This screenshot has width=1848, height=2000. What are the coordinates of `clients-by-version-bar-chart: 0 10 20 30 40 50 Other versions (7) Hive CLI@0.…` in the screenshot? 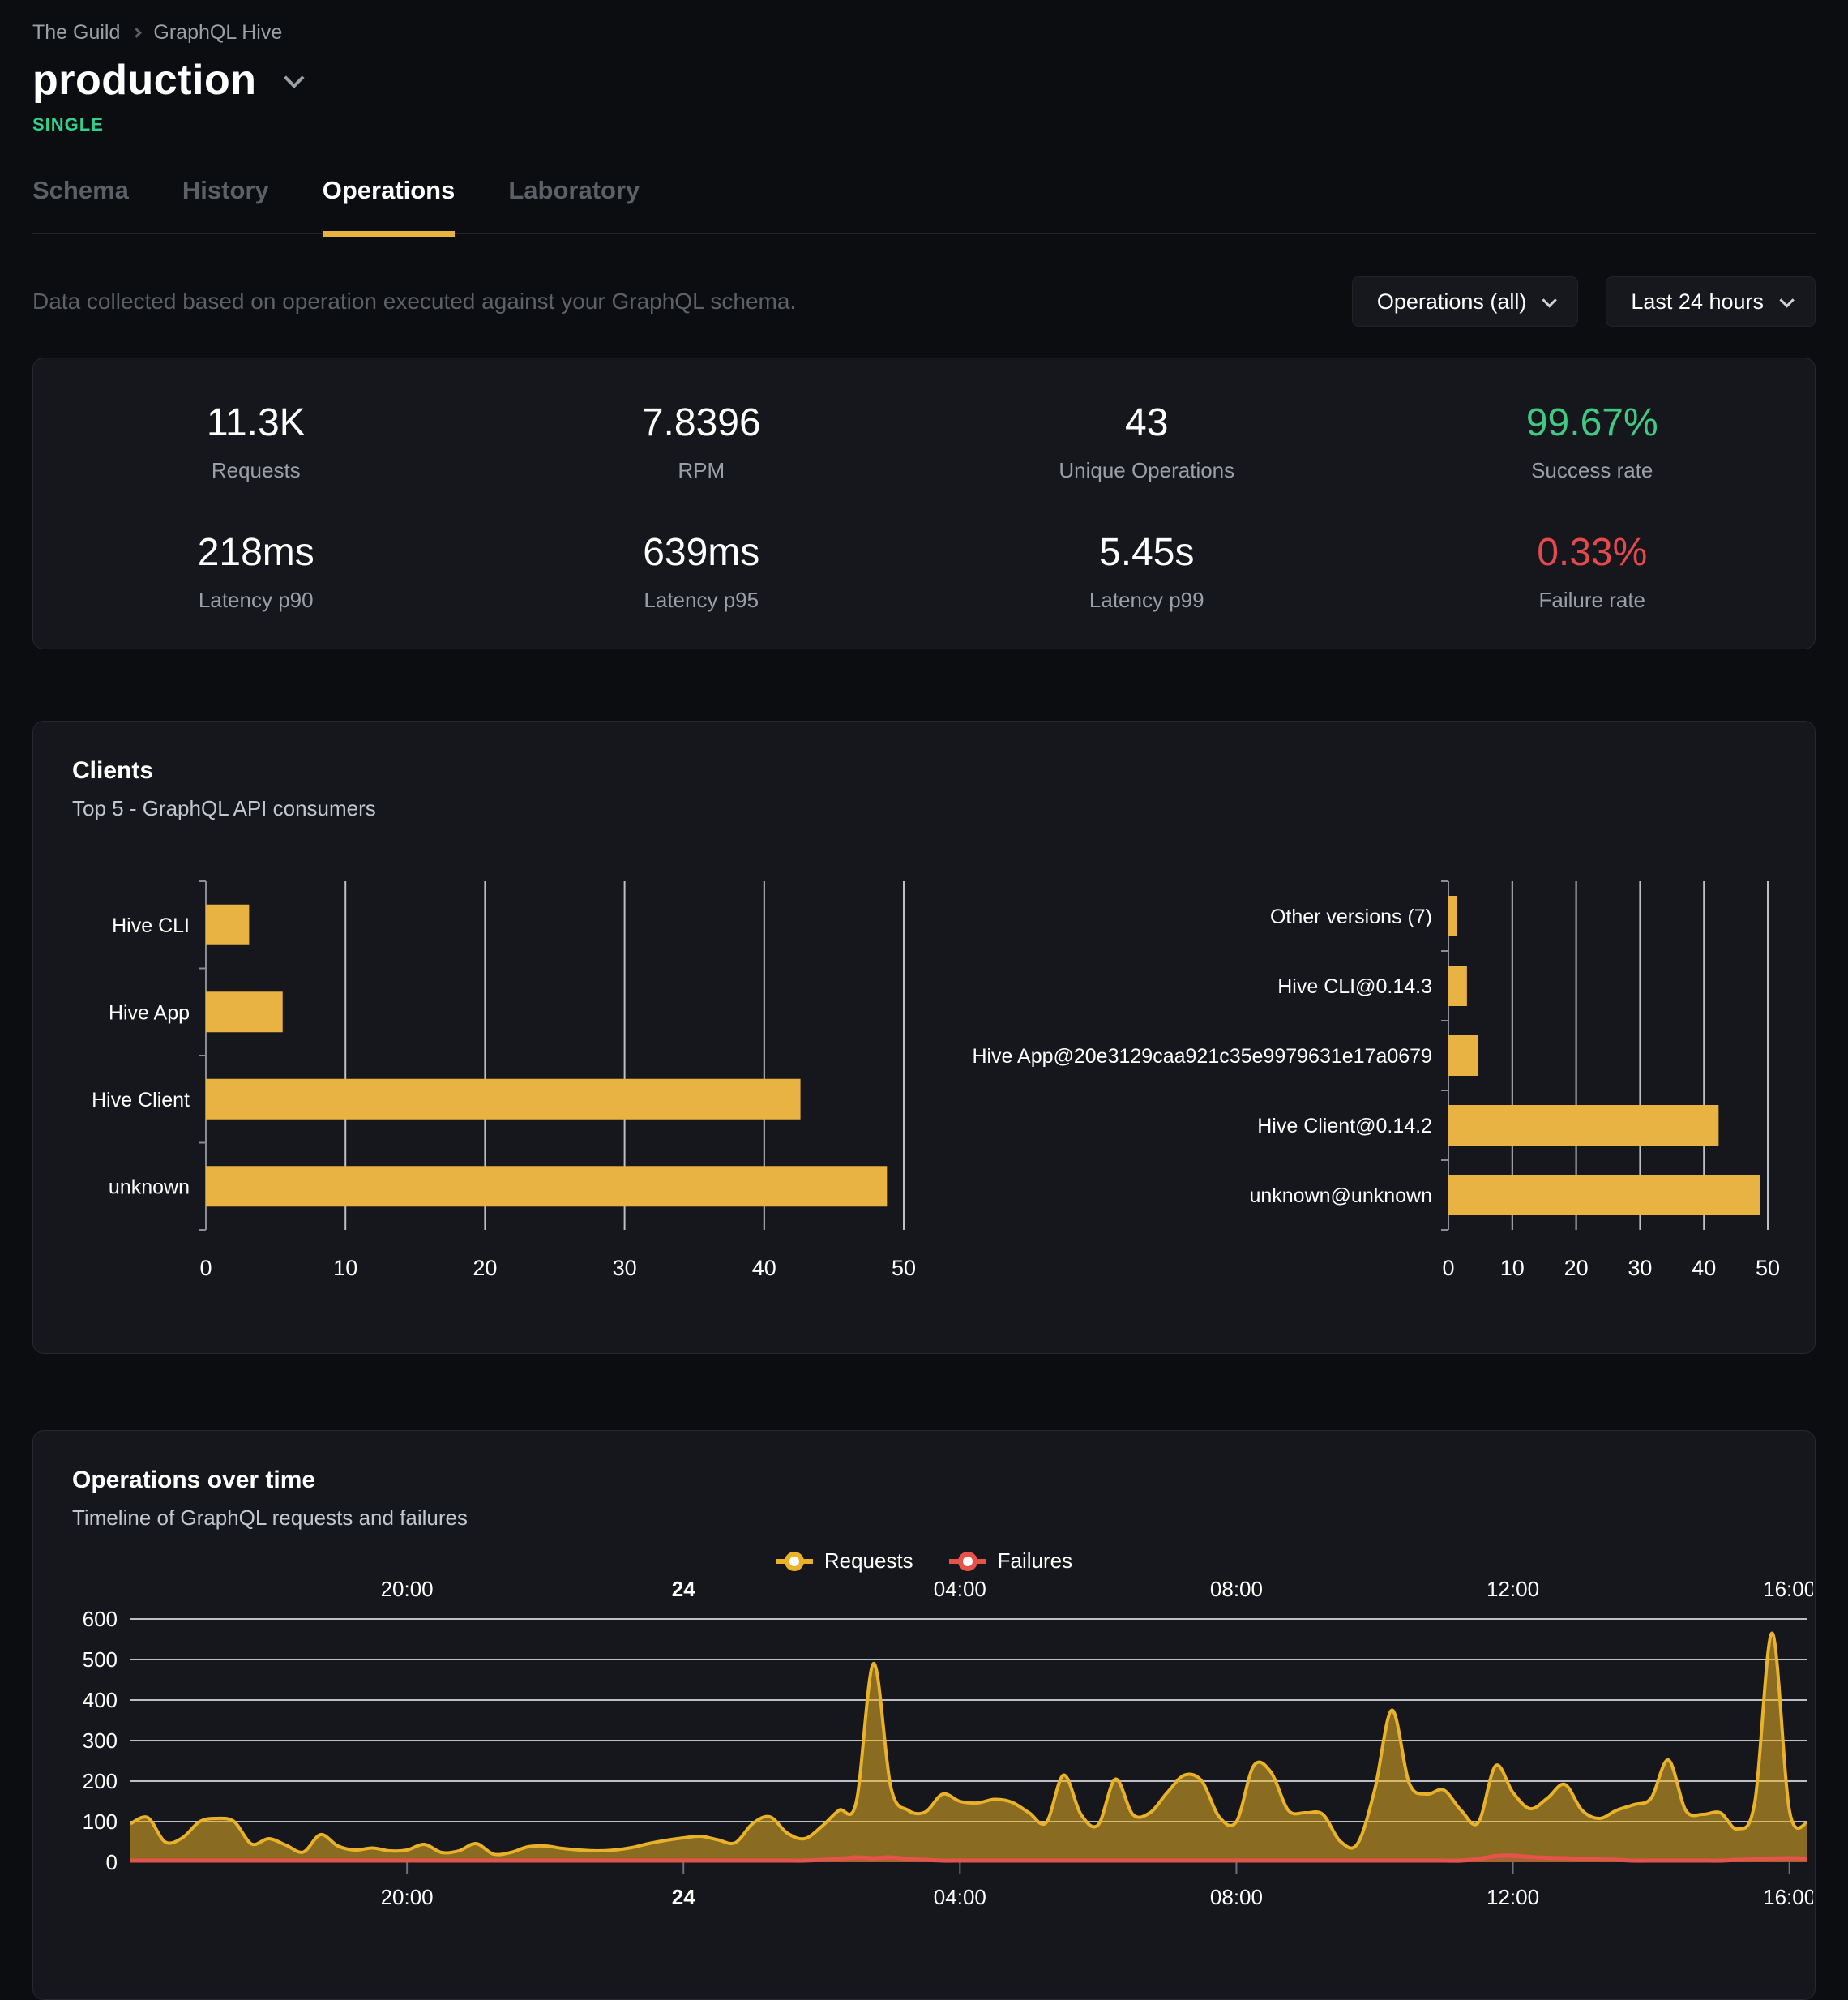 It's located at (1368, 1090).